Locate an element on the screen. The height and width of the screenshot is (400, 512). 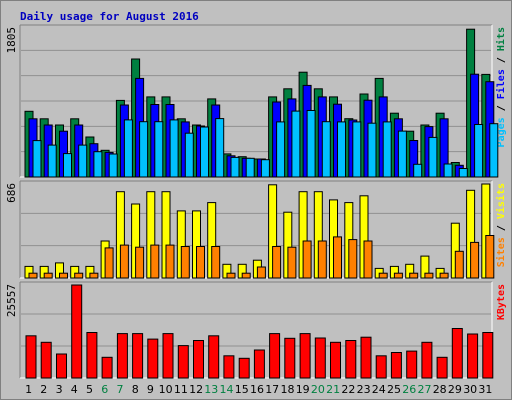
day-label-28: 28 is located at coordinates (440, 389).